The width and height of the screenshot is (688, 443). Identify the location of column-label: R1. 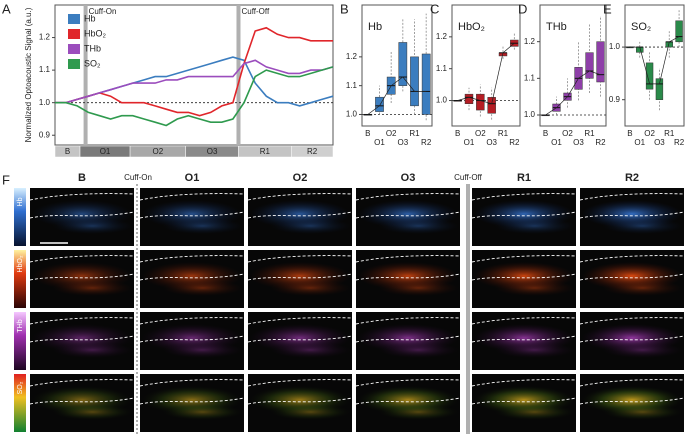
(524, 178).